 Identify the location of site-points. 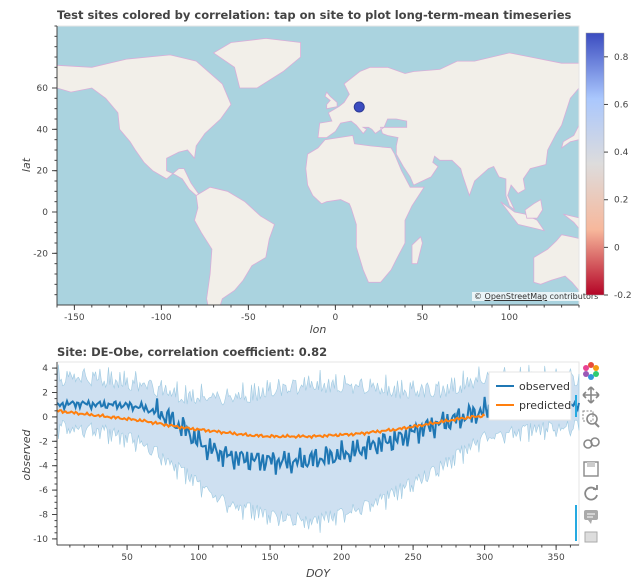
(359, 107).